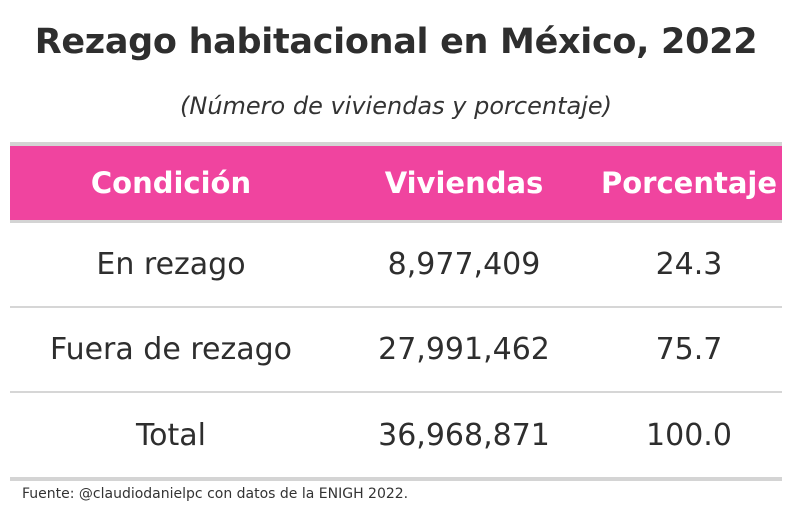  I want to click on cell-viviendas: 8,977,409, so click(464, 264).